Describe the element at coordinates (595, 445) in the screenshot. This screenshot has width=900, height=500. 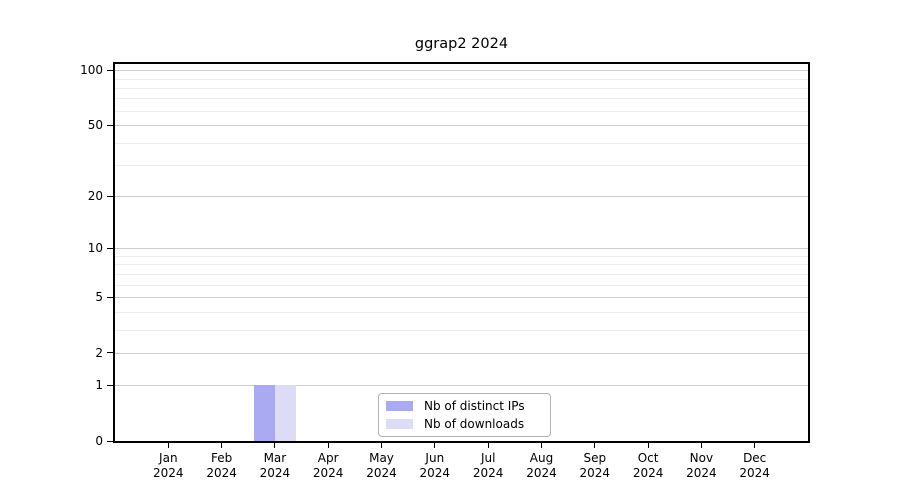
I see `x-tick-sep` at that location.